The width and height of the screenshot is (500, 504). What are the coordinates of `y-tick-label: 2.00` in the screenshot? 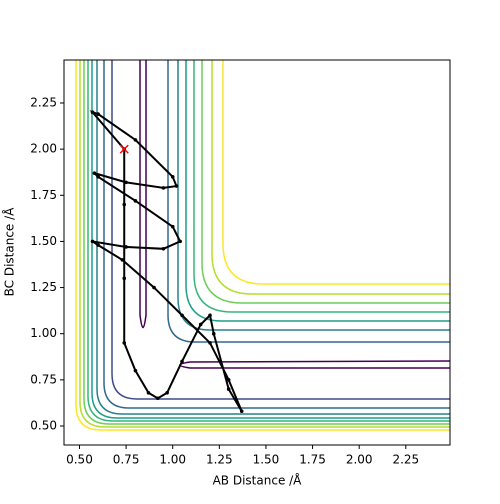 It's located at (43, 149).